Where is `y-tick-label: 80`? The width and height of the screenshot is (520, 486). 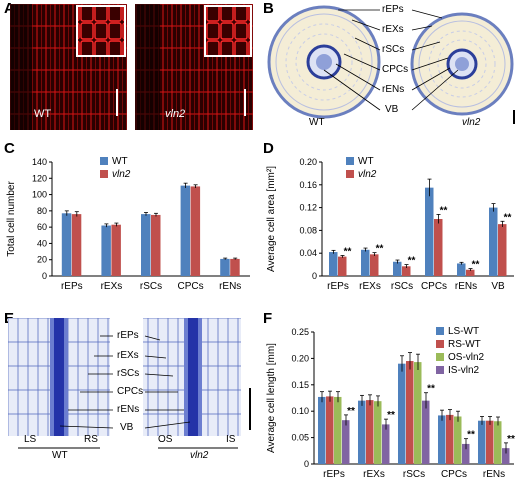 y-tick-label: 80 is located at coordinates (42, 211).